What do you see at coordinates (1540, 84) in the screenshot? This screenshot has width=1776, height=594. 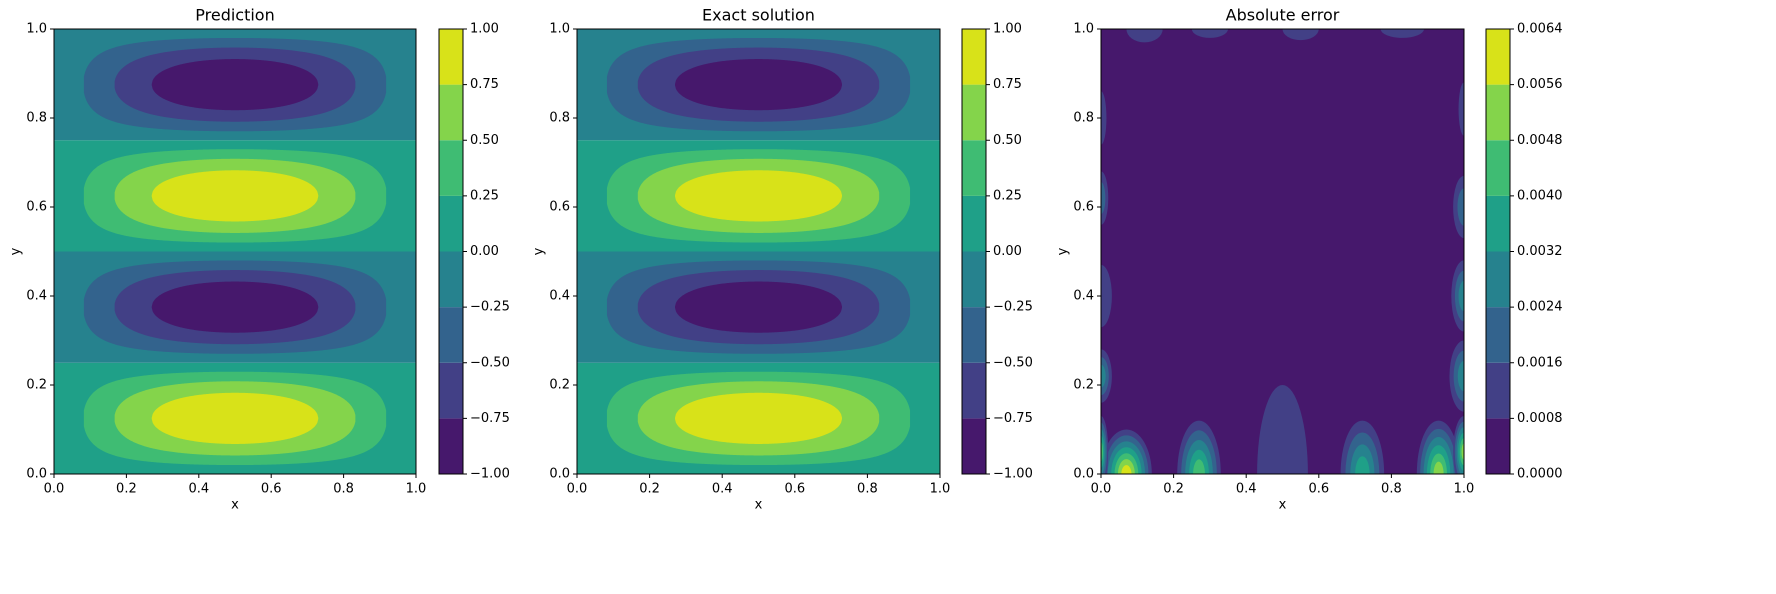 I see `colorbar-tick-label: 0.0056` at bounding box center [1540, 84].